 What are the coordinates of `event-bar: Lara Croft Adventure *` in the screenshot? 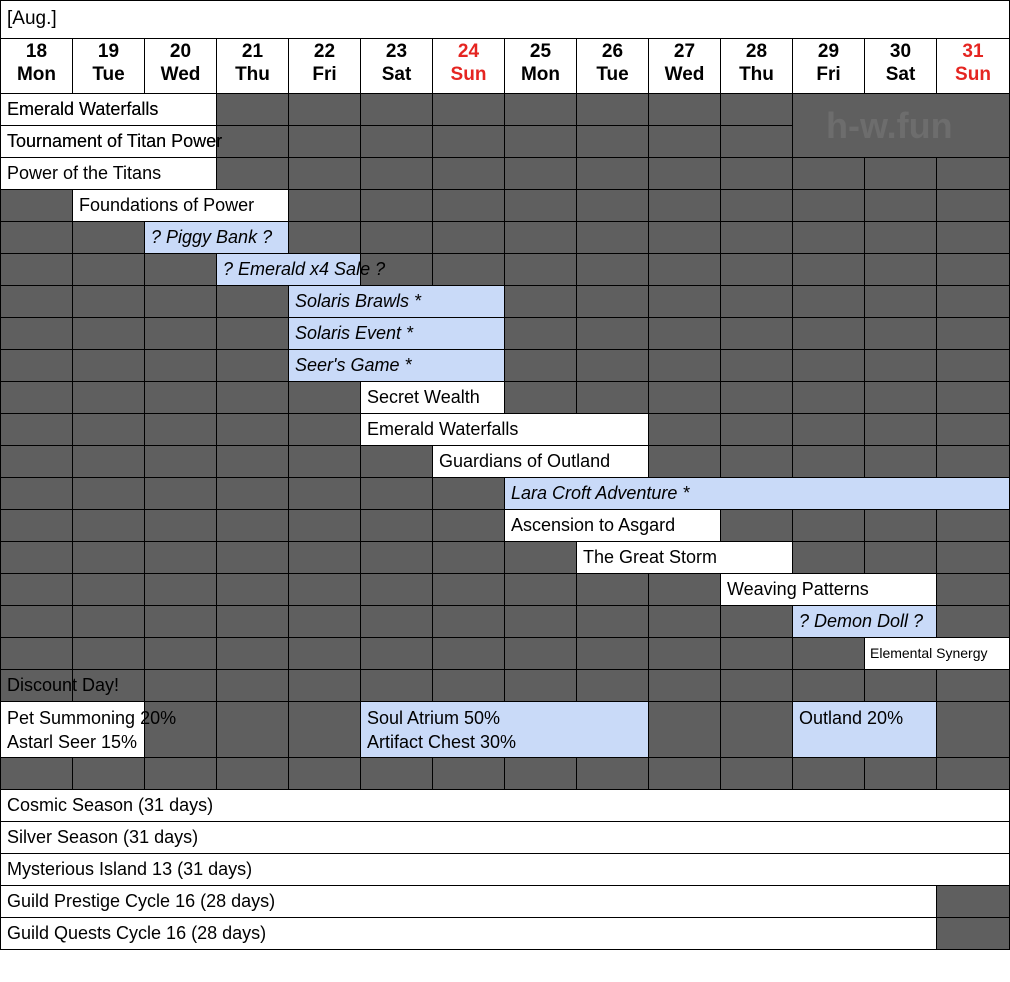 It's located at (757, 493).